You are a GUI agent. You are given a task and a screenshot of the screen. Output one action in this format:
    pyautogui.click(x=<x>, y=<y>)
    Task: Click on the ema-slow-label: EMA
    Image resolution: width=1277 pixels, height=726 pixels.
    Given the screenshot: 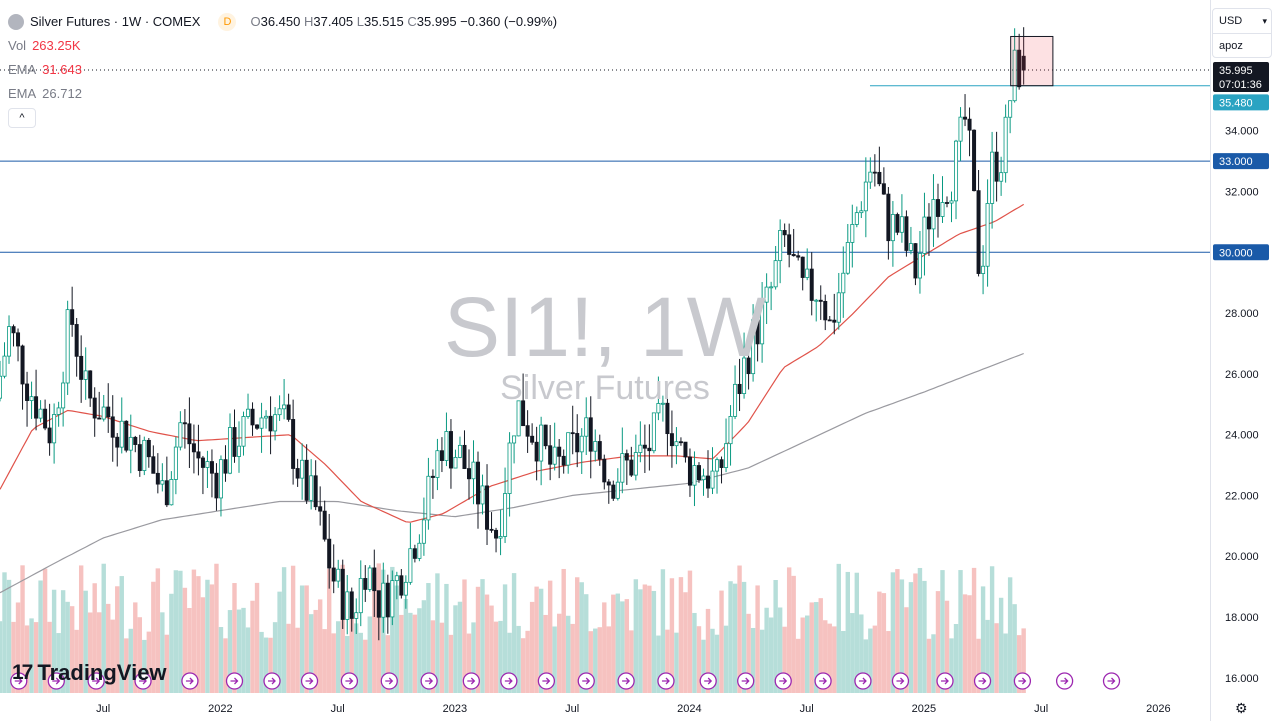 What is the action you would take?
    pyautogui.click(x=22, y=93)
    